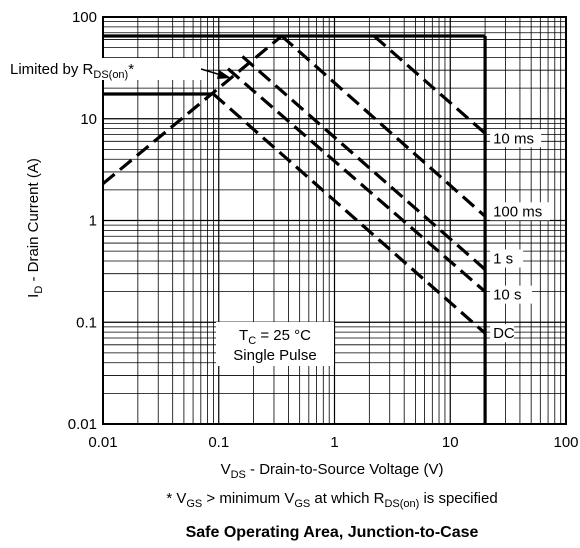  What do you see at coordinates (565, 442) in the screenshot?
I see `x-tick-label: 100` at bounding box center [565, 442].